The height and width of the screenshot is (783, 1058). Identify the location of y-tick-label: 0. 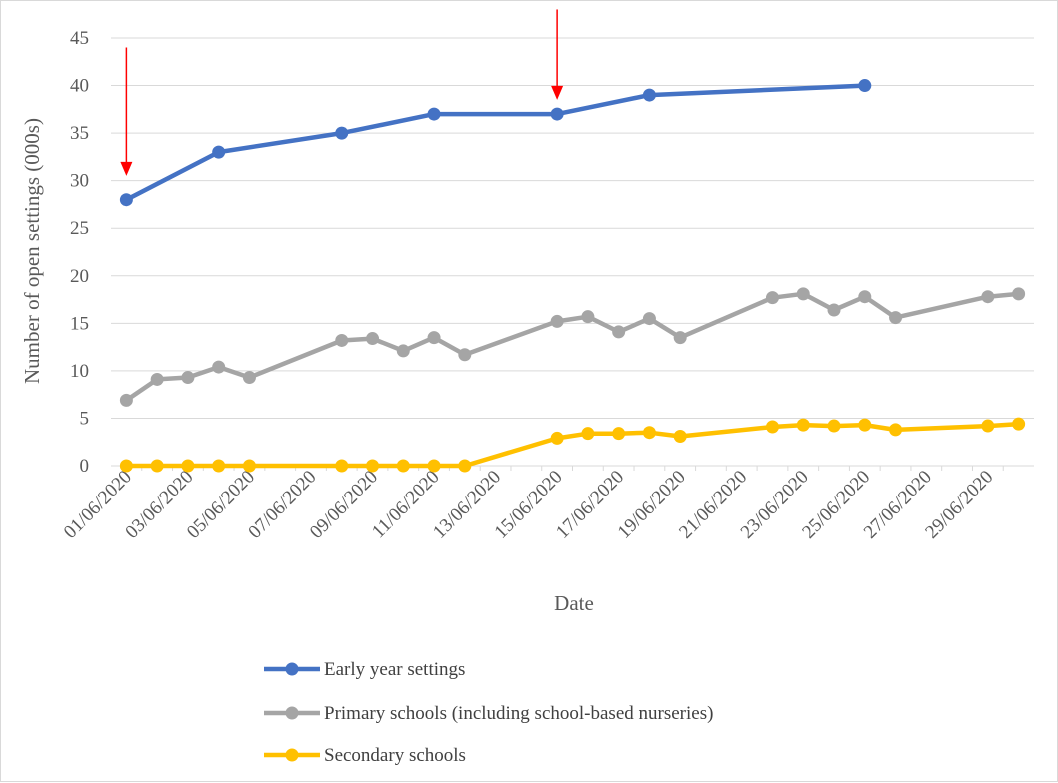
(85, 466).